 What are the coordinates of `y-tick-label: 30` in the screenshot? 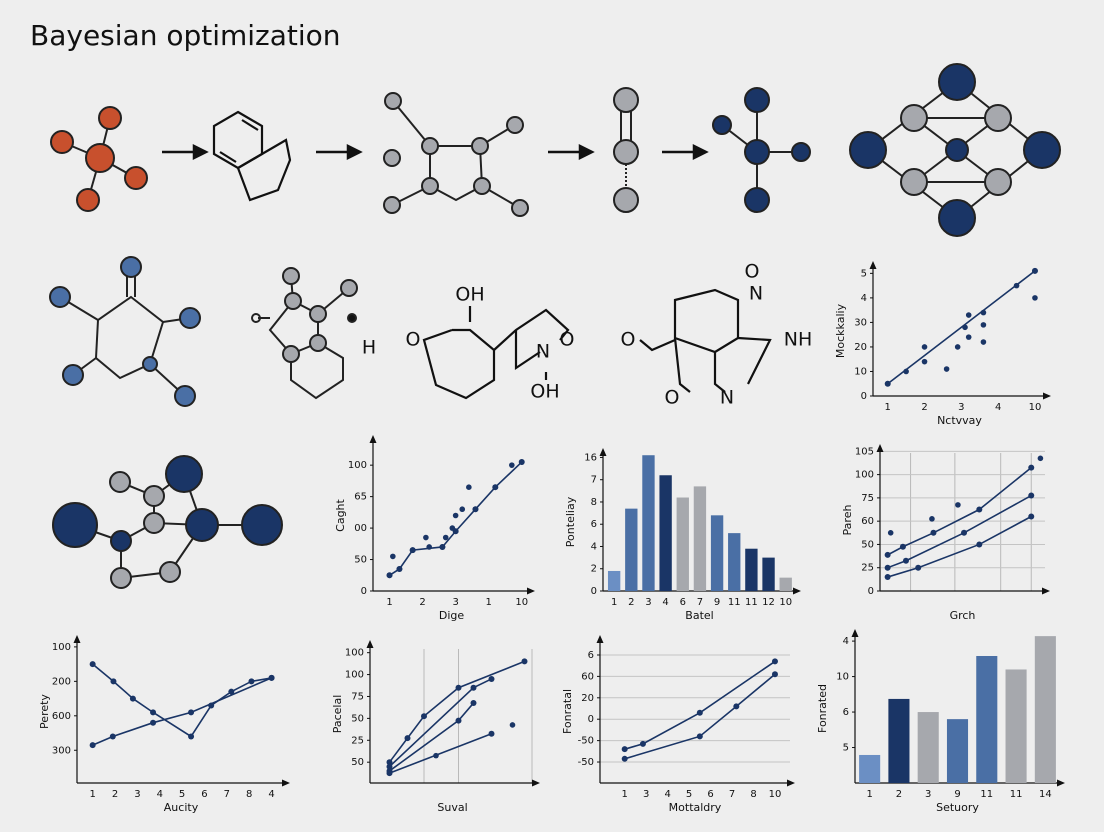 It's located at (860, 322).